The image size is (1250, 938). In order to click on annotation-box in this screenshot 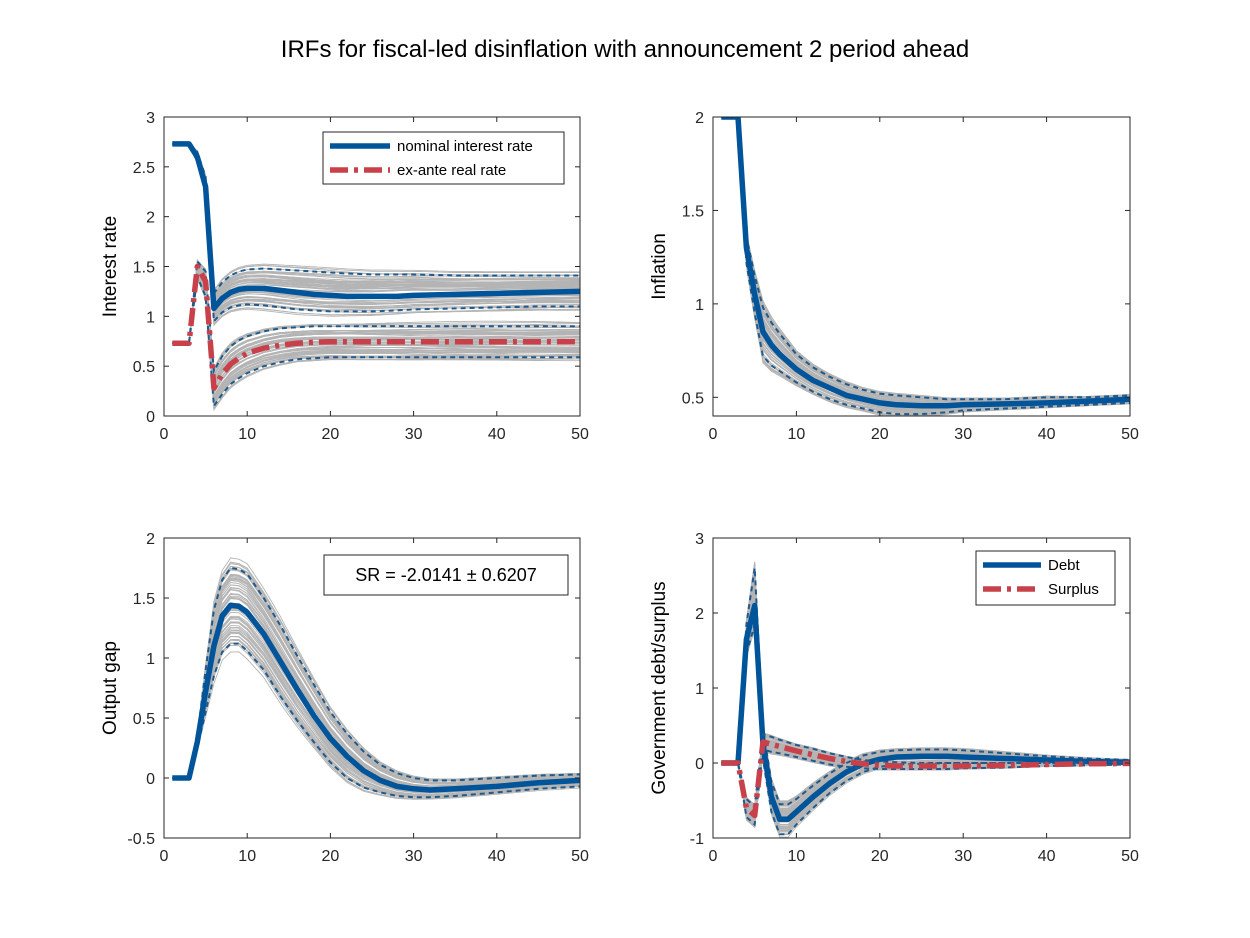, I will do `click(446, 575)`.